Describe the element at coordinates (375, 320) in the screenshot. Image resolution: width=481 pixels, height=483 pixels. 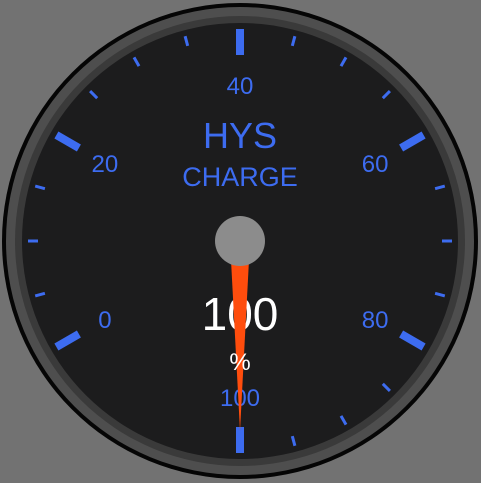
I see `gauge-tick-label: 80` at that location.